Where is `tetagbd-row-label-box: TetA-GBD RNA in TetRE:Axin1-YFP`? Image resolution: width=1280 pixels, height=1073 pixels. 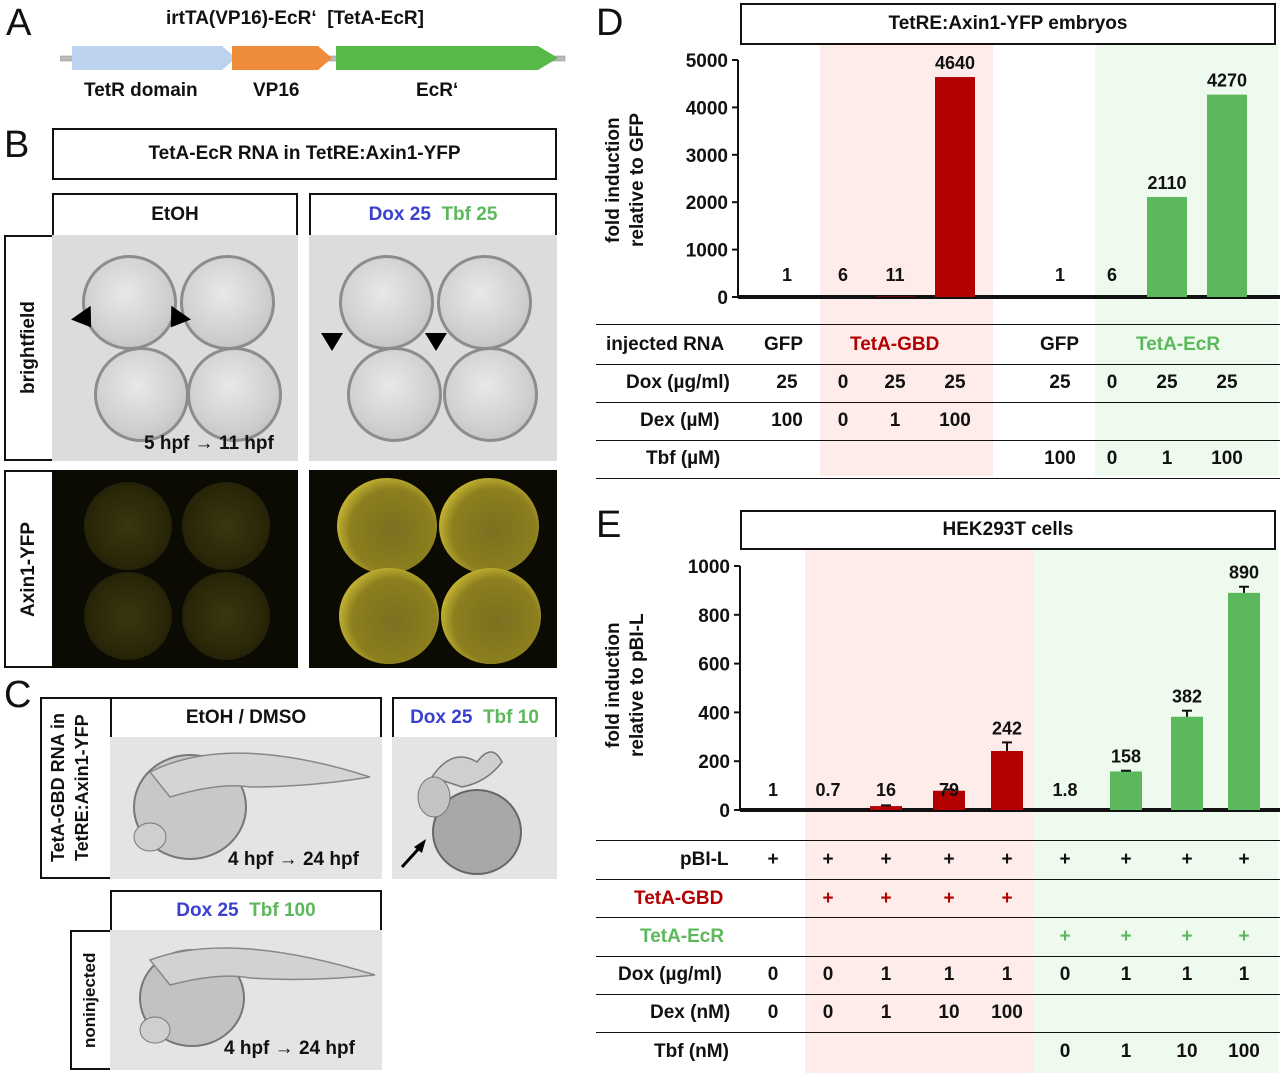 tetagbd-row-label-box: TetA-GBD RNA in TetRE:Axin1-YFP is located at coordinates (75, 788).